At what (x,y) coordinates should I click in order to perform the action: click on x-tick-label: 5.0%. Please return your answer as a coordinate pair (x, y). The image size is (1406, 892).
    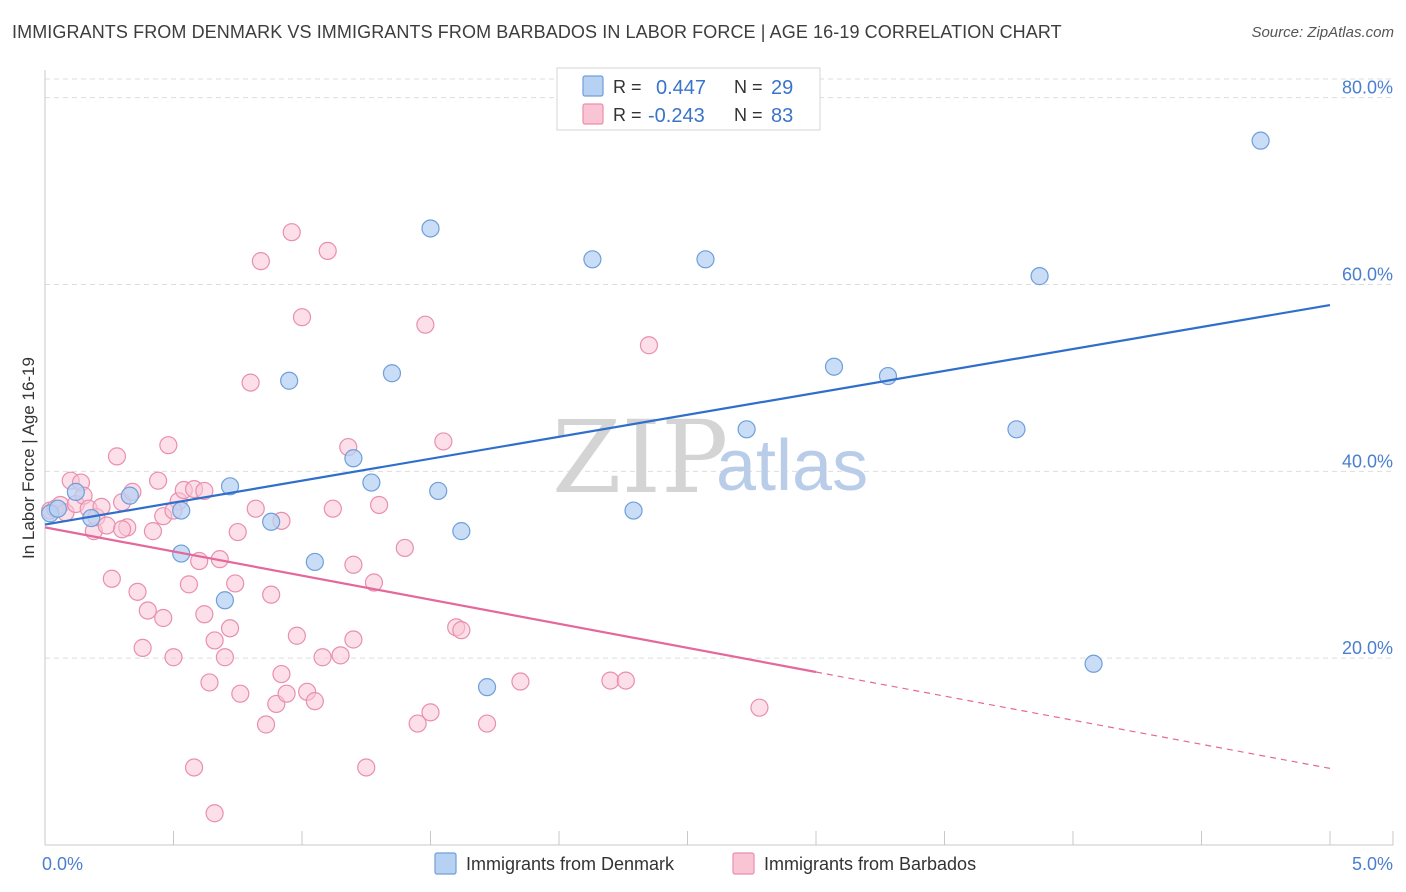
    Looking at the image, I should click on (1372, 864).